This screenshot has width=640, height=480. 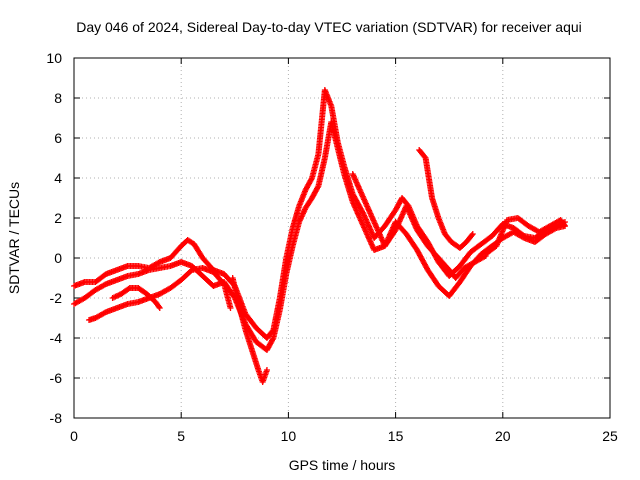 What do you see at coordinates (14, 238) in the screenshot?
I see `y-axis-label: SDTVAR / TECUs` at bounding box center [14, 238].